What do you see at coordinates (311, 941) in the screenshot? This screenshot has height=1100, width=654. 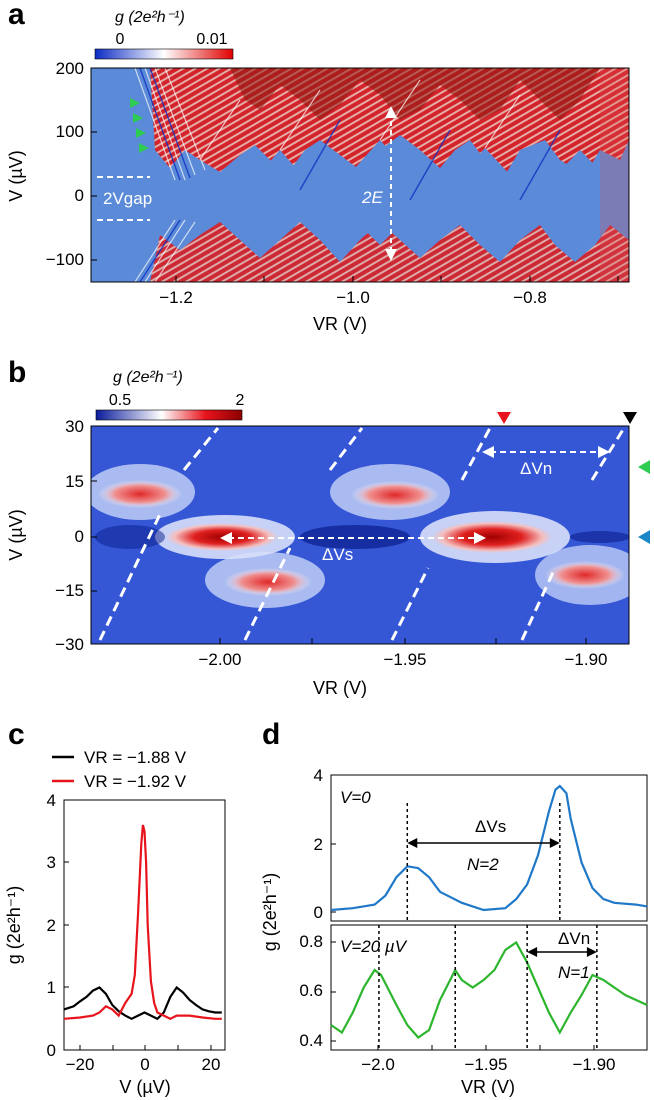 I see `panel-d-bottom-ytick: 0.8` at bounding box center [311, 941].